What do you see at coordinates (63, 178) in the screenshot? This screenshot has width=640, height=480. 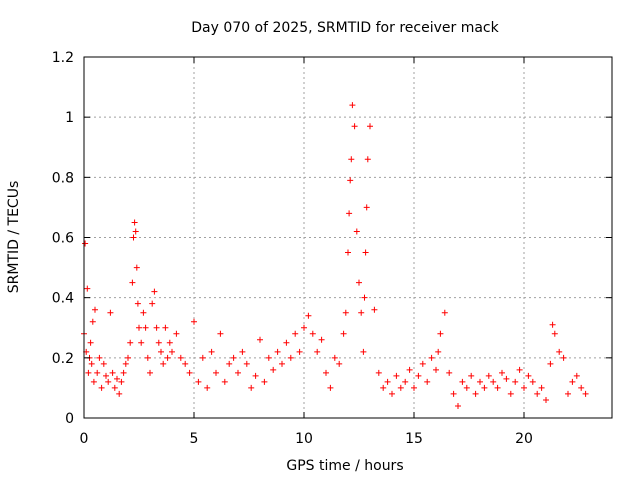 I see `y-tick-label: 0.8` at bounding box center [63, 178].